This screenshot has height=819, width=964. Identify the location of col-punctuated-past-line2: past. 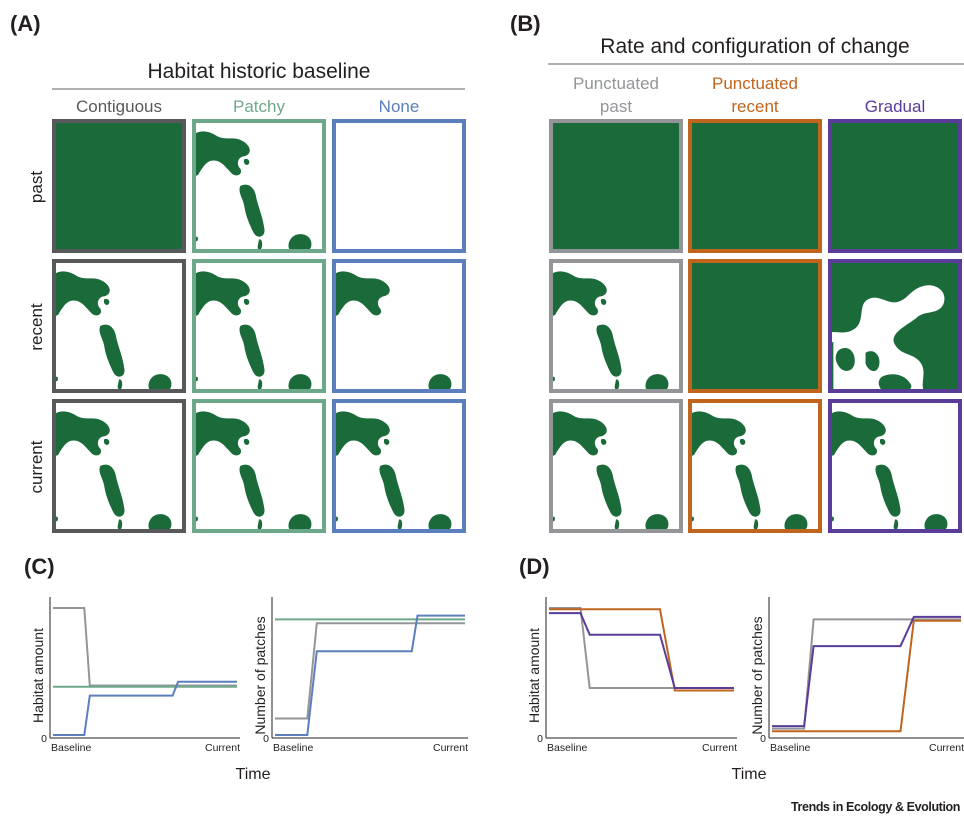
(616, 106).